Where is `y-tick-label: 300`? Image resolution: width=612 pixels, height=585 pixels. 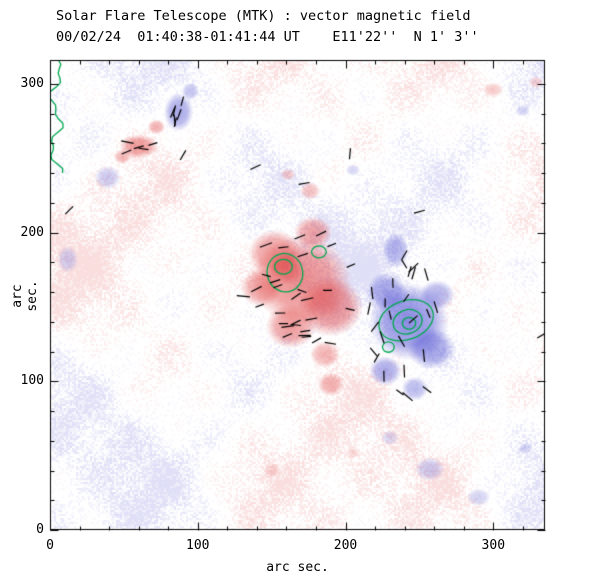 y-tick-label: 300 is located at coordinates (32, 83).